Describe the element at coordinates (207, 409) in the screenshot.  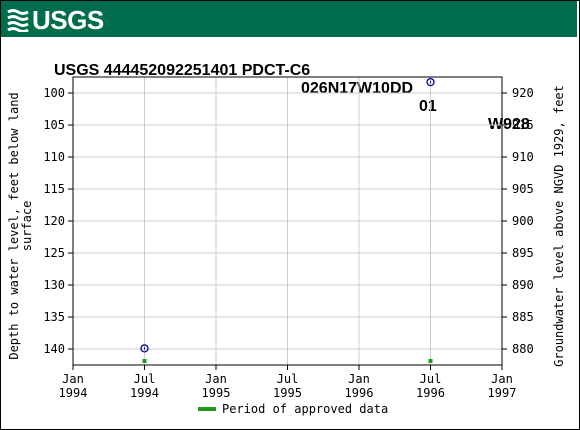
I see `legend-swatch` at that location.